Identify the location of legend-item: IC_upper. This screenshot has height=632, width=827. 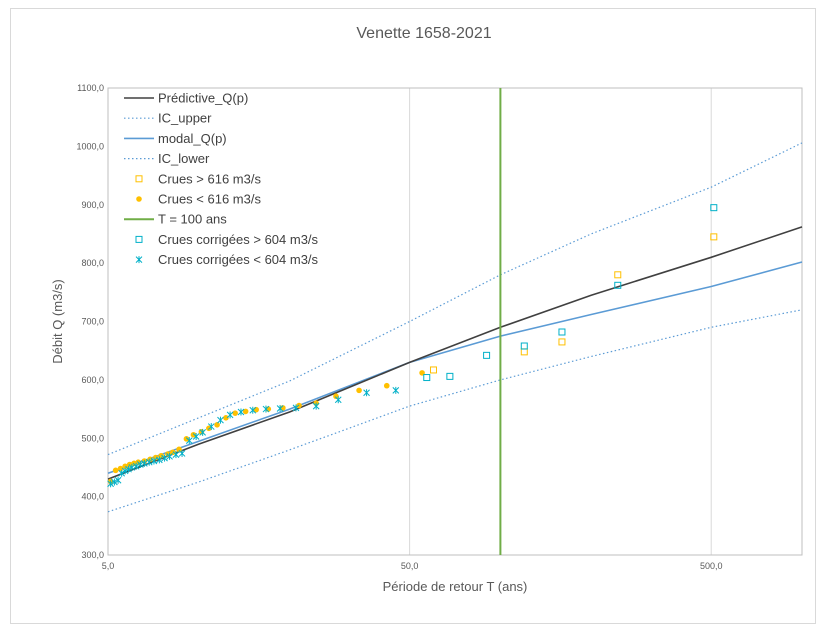
(168, 118).